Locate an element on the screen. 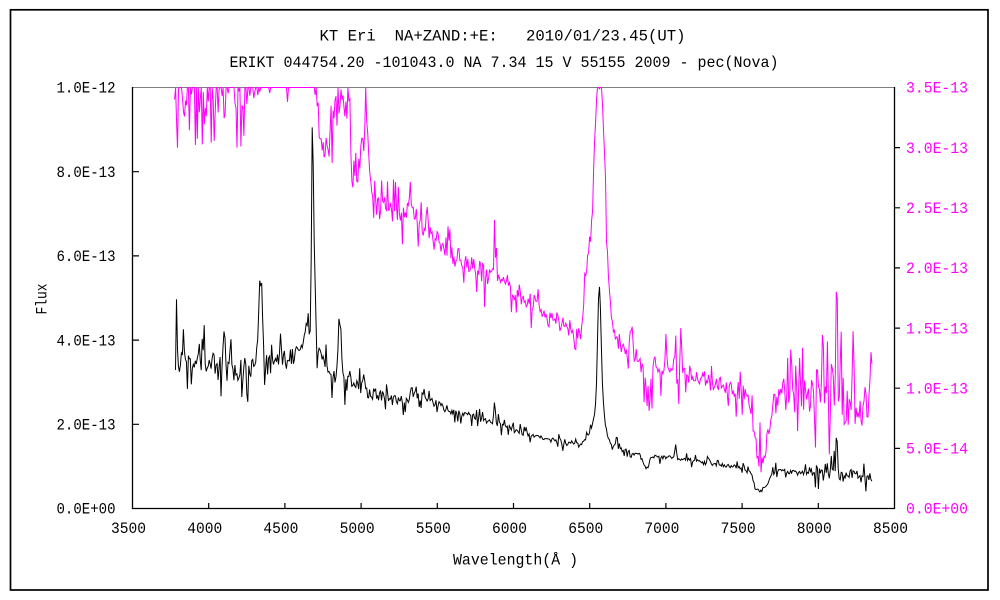 This screenshot has height=600, width=1000. svg-text: 3500 is located at coordinates (128, 529).